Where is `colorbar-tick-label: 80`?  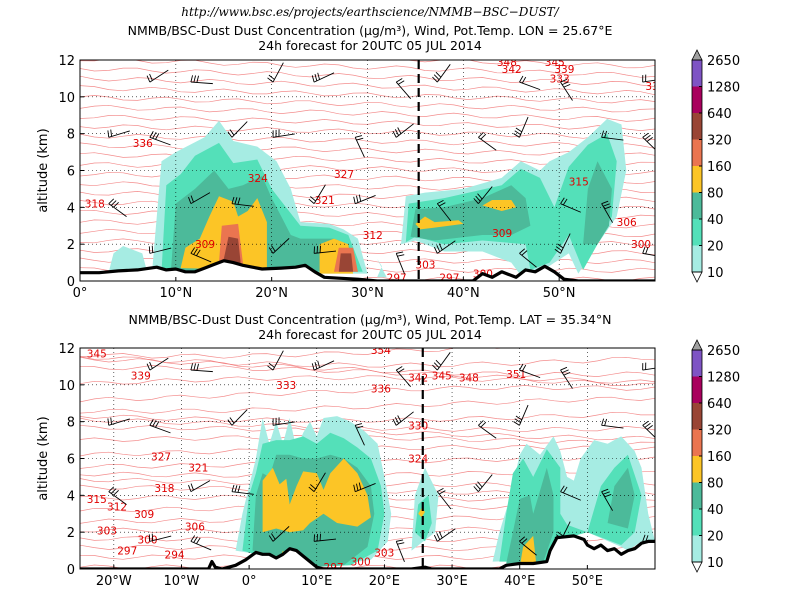
colorbar-tick-label: 80 is located at coordinates (715, 484).